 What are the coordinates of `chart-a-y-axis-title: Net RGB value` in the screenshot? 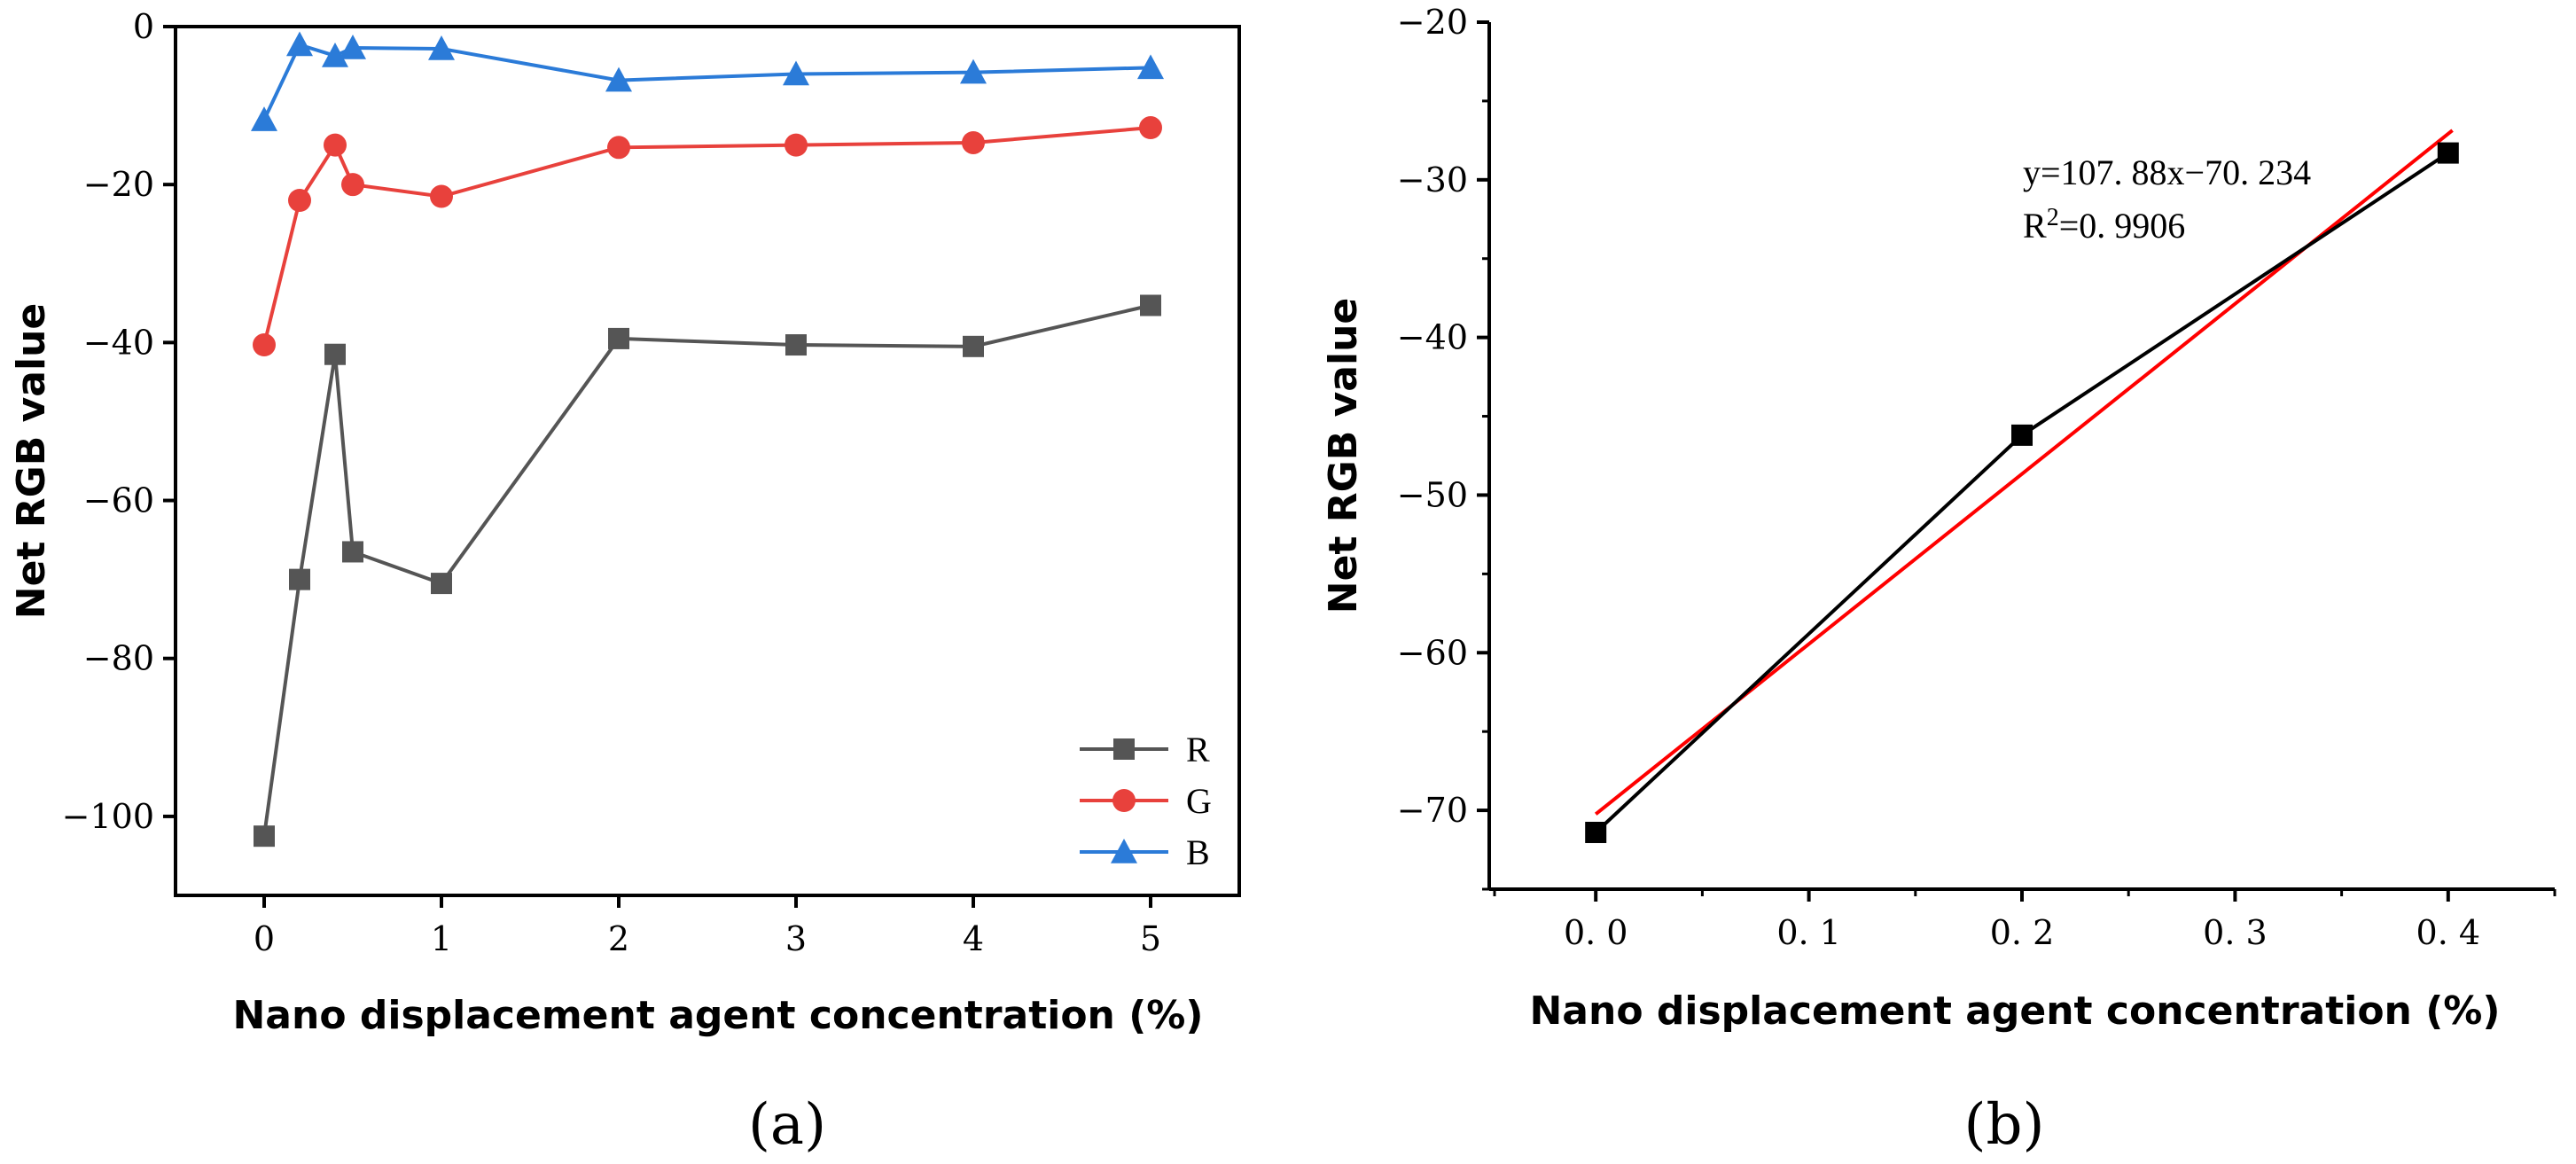 It's located at (32, 461).